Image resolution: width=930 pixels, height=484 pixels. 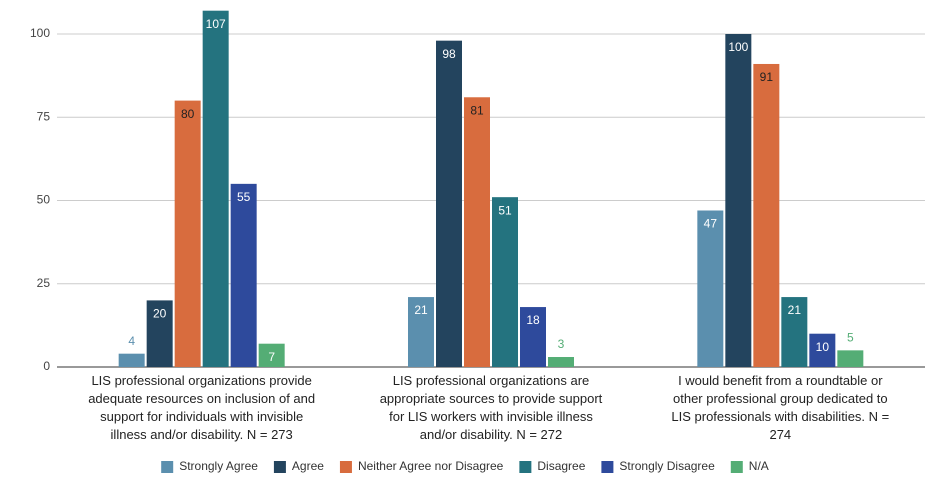 What do you see at coordinates (561, 344) in the screenshot?
I see `data-label: 3` at bounding box center [561, 344].